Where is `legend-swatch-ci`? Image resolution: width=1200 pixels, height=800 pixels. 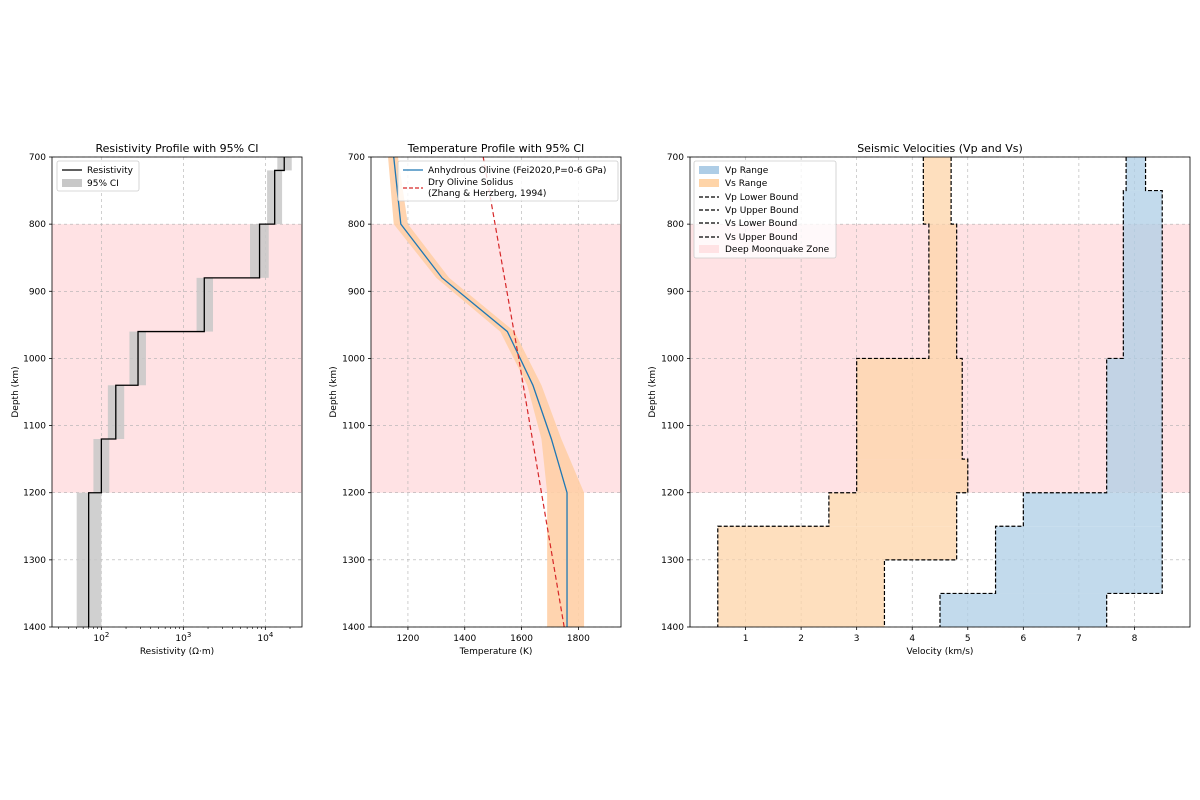
legend-swatch-ci is located at coordinates (72, 183).